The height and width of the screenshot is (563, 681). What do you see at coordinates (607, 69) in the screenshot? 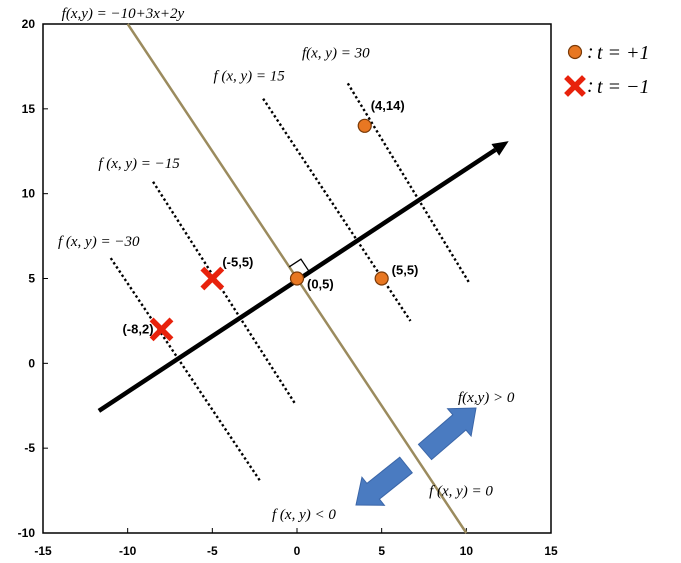
I see `legend: :t = +1: t = −1` at bounding box center [607, 69].